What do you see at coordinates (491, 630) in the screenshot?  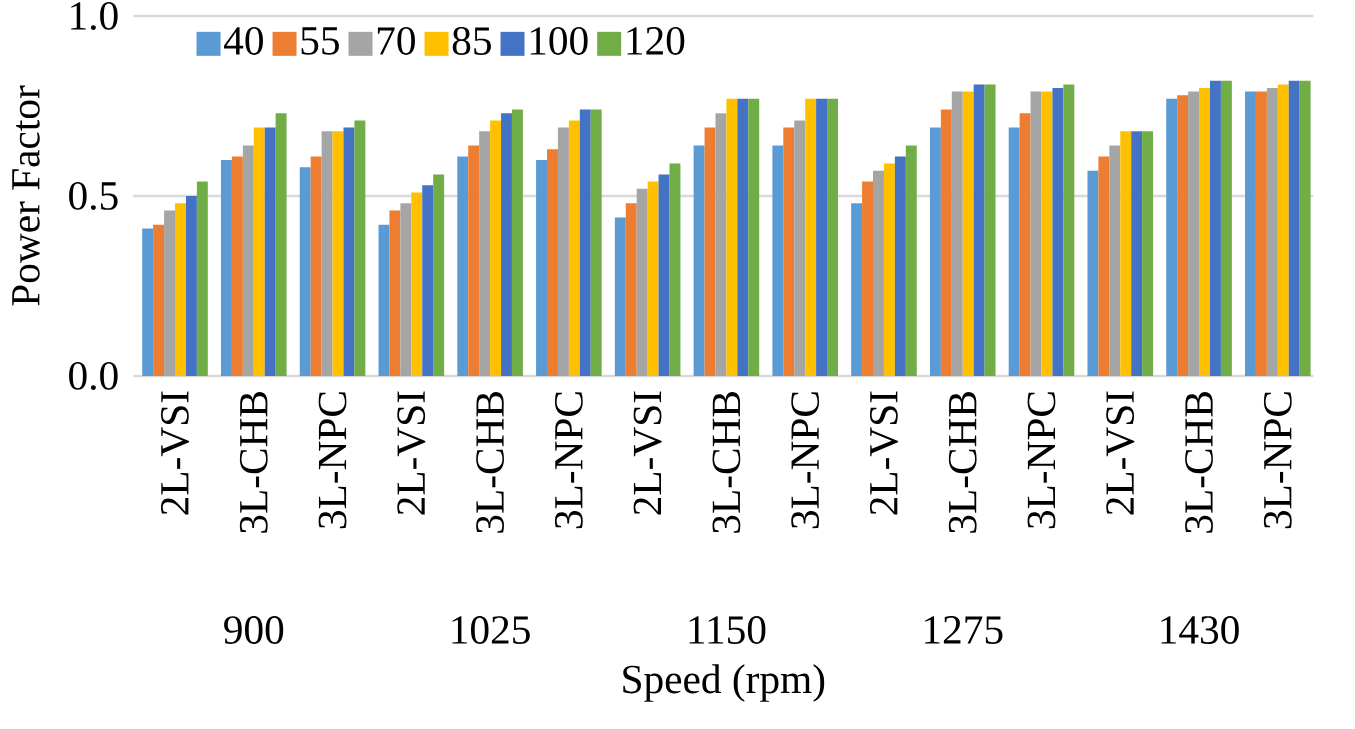 I see `text: 1025` at bounding box center [491, 630].